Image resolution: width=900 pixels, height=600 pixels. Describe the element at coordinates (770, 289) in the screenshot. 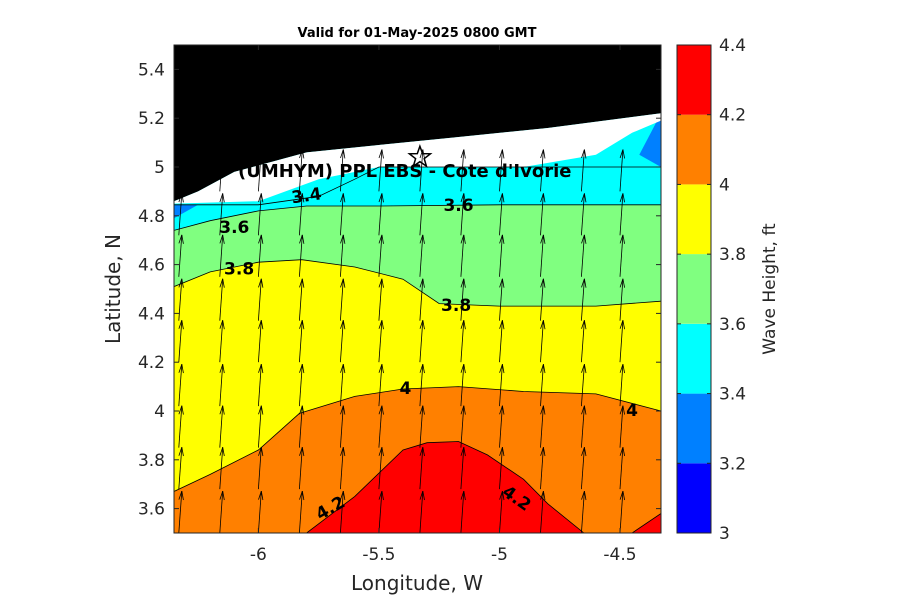

I see `colorbar-label: Wave Height, ft` at that location.